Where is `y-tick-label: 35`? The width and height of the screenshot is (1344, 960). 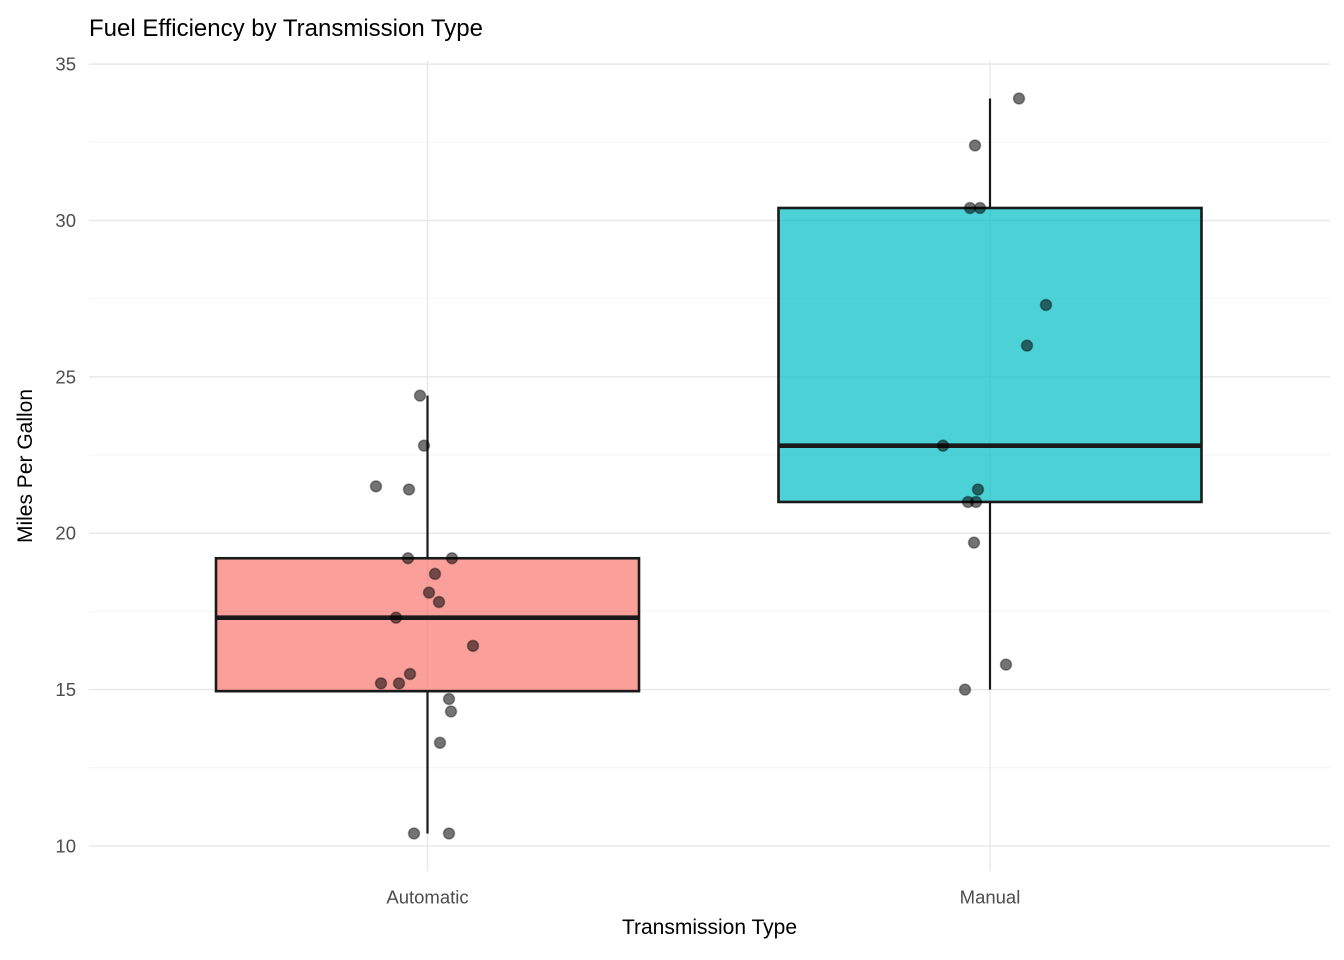 y-tick-label: 35 is located at coordinates (65, 64).